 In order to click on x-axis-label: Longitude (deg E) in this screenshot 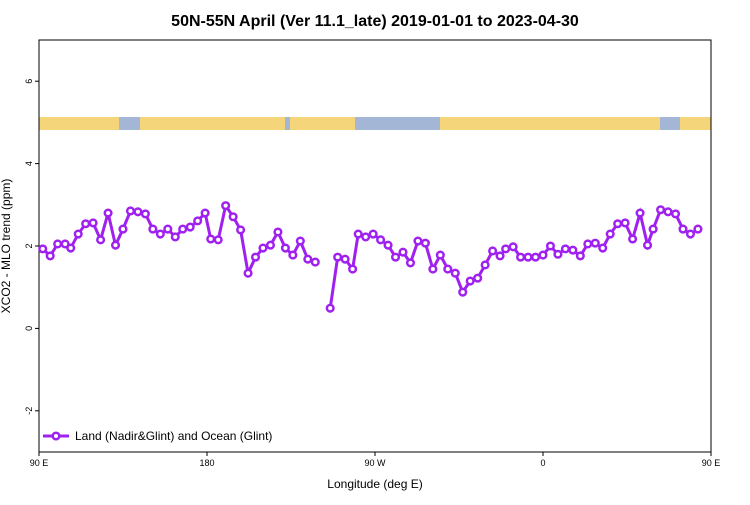, I will do `click(374, 484)`.